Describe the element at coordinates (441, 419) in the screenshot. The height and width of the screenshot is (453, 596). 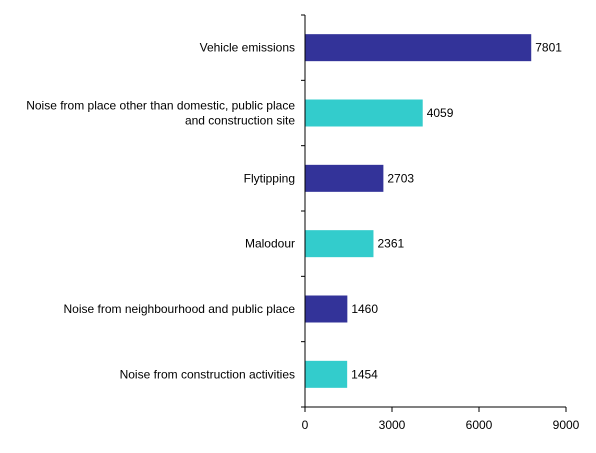
I see `x-ticks-group: 0 3000 6000 9000` at that location.